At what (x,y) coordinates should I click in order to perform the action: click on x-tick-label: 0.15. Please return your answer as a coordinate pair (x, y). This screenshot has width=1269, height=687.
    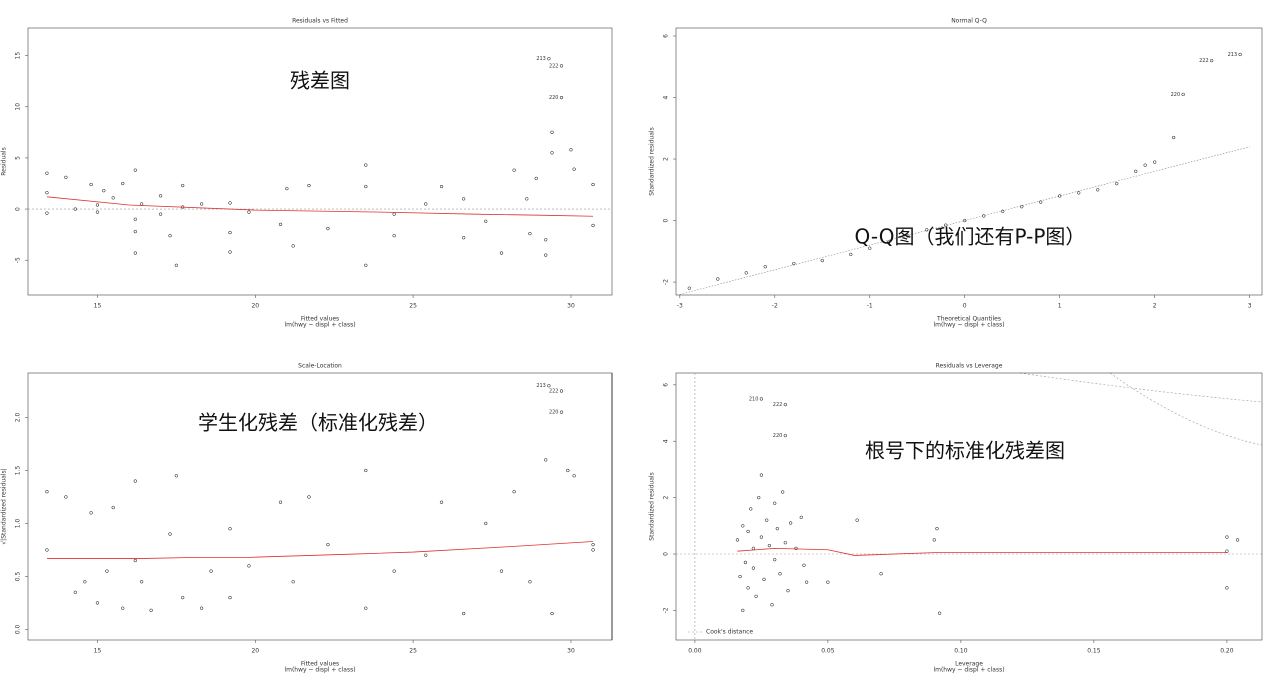
    Looking at the image, I should click on (1094, 651).